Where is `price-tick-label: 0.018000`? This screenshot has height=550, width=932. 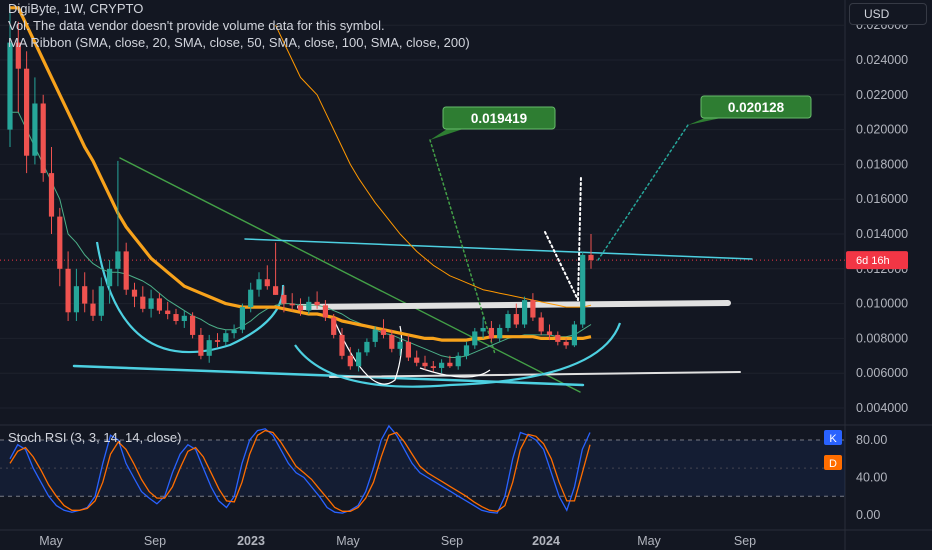 price-tick-label: 0.018000 is located at coordinates (882, 164).